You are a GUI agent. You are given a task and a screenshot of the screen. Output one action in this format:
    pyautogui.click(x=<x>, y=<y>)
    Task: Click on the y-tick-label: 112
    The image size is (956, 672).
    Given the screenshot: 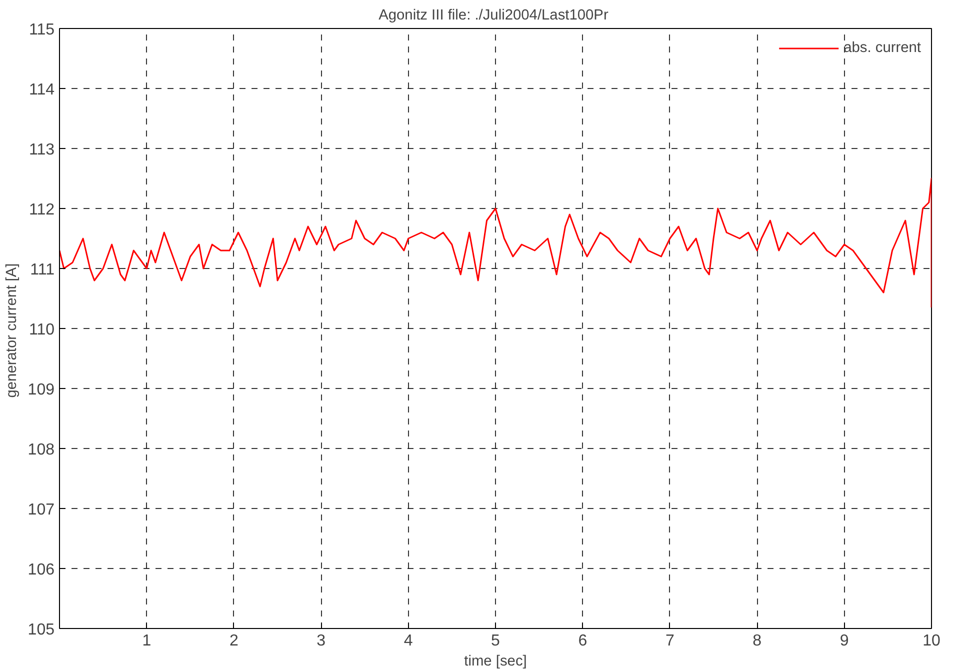 What is the action you would take?
    pyautogui.click(x=41, y=210)
    